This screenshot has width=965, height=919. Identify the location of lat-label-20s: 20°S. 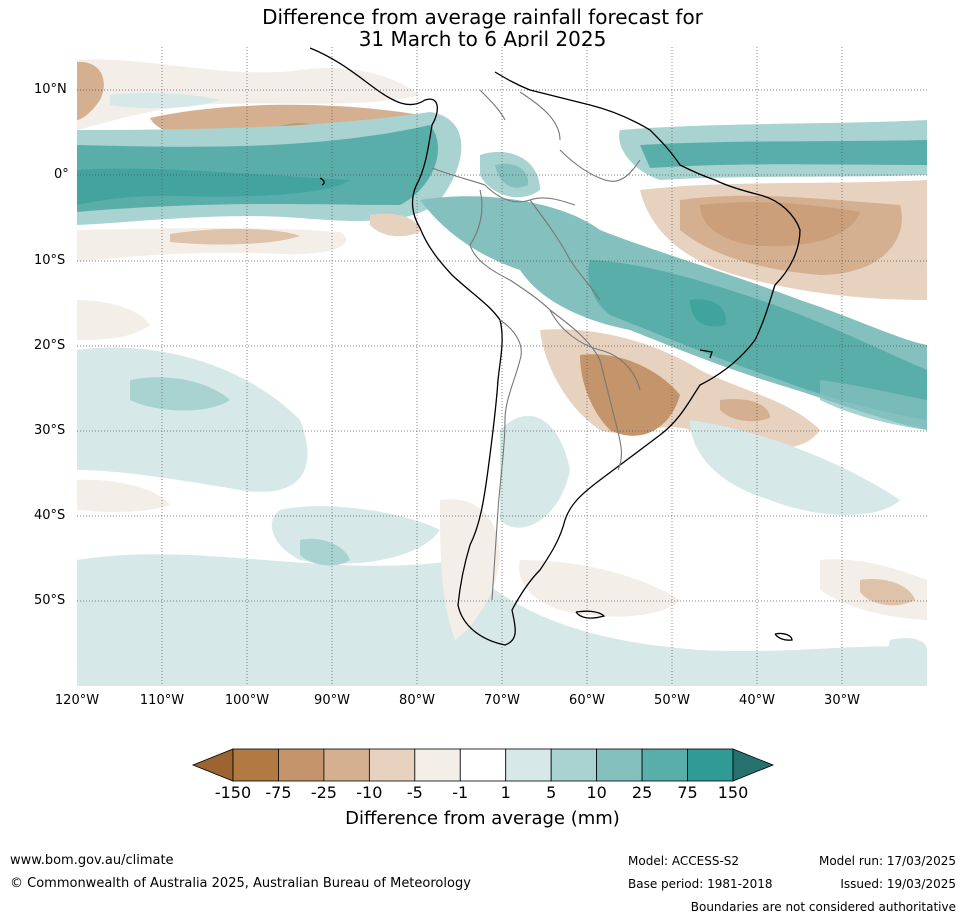
(50, 345).